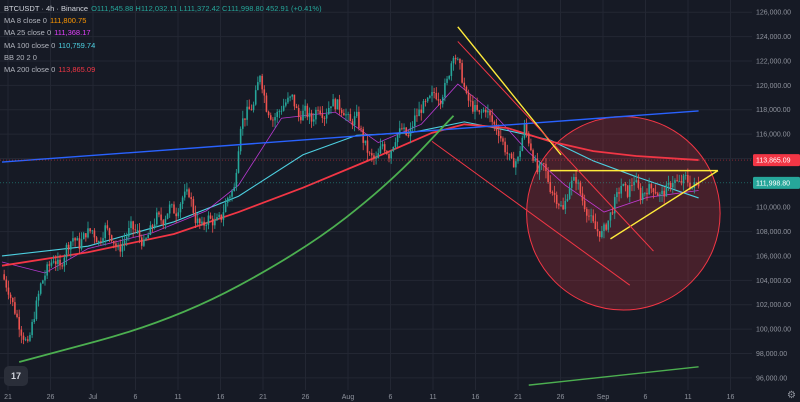  I want to click on gear-icon: ⚙, so click(791, 395).